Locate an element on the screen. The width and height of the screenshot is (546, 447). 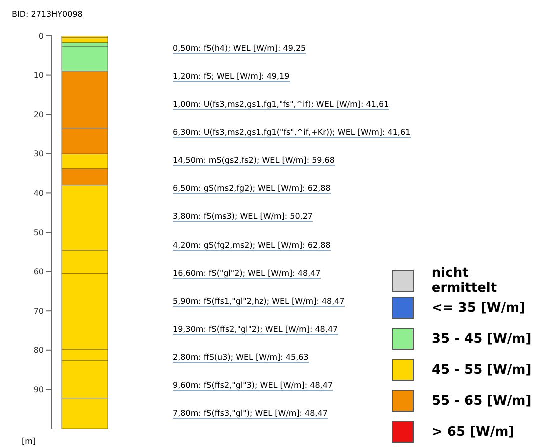
y-tick-label: 70 is located at coordinates (39, 311).